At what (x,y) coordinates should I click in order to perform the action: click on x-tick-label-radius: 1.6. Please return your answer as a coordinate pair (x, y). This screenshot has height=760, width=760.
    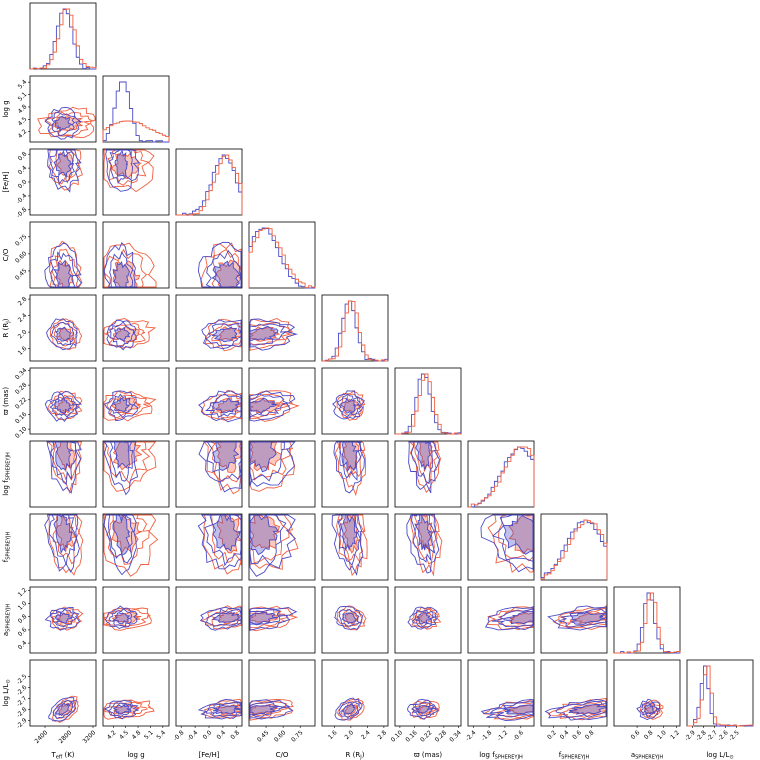
    Looking at the image, I should click on (333, 735).